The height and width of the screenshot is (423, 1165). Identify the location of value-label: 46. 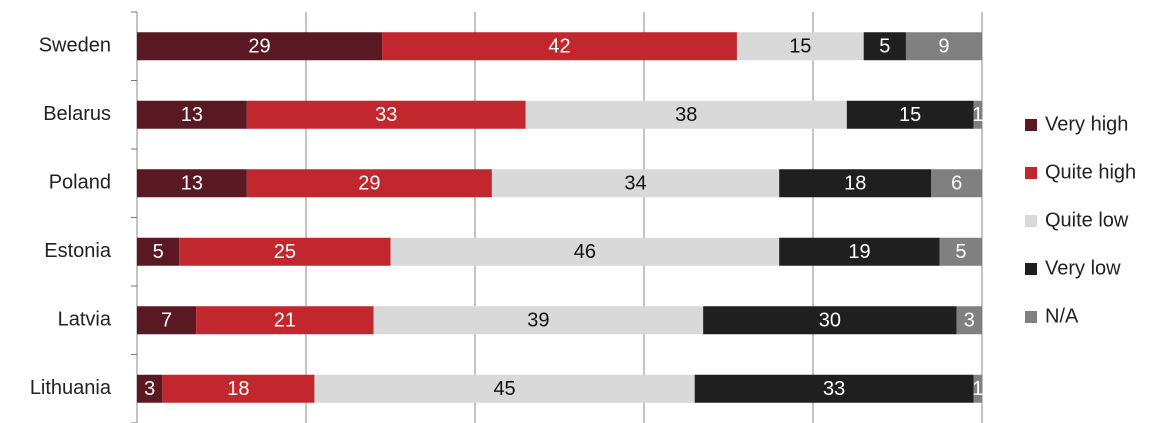
(585, 252).